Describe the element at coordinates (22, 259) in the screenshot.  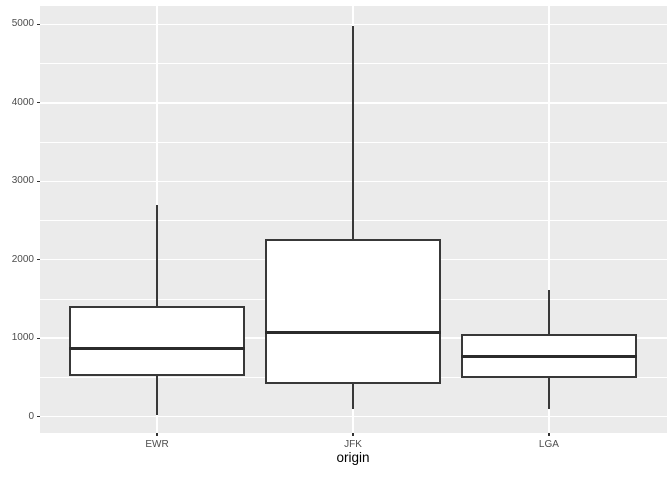
I see `y-tick-label: 2000` at that location.